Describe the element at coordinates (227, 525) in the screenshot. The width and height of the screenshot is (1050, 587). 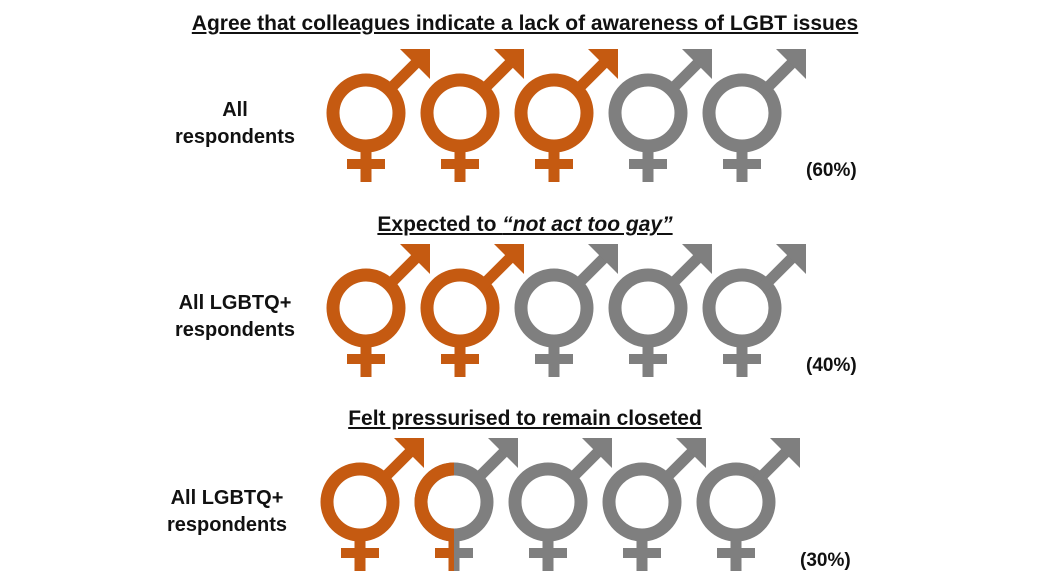
I see `chart-3-group-label-line-2: respondents` at that location.